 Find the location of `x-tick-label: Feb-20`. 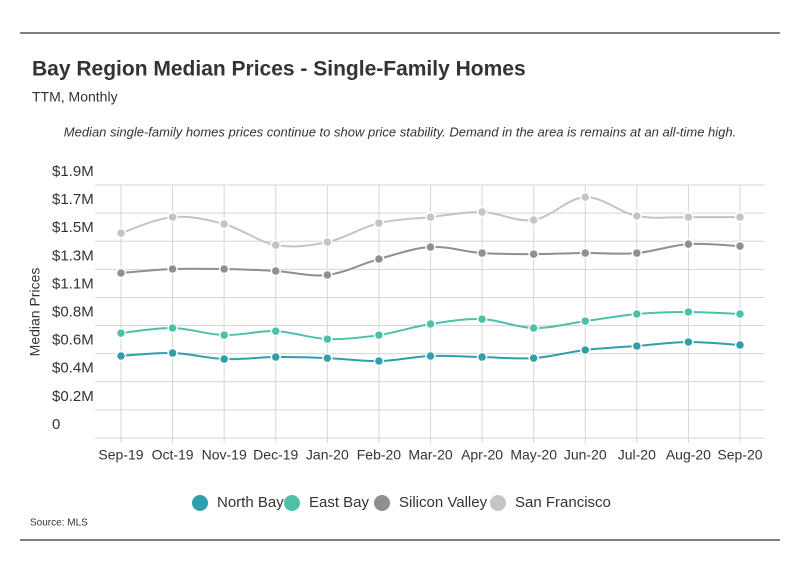

x-tick-label: Feb-20 is located at coordinates (379, 455).